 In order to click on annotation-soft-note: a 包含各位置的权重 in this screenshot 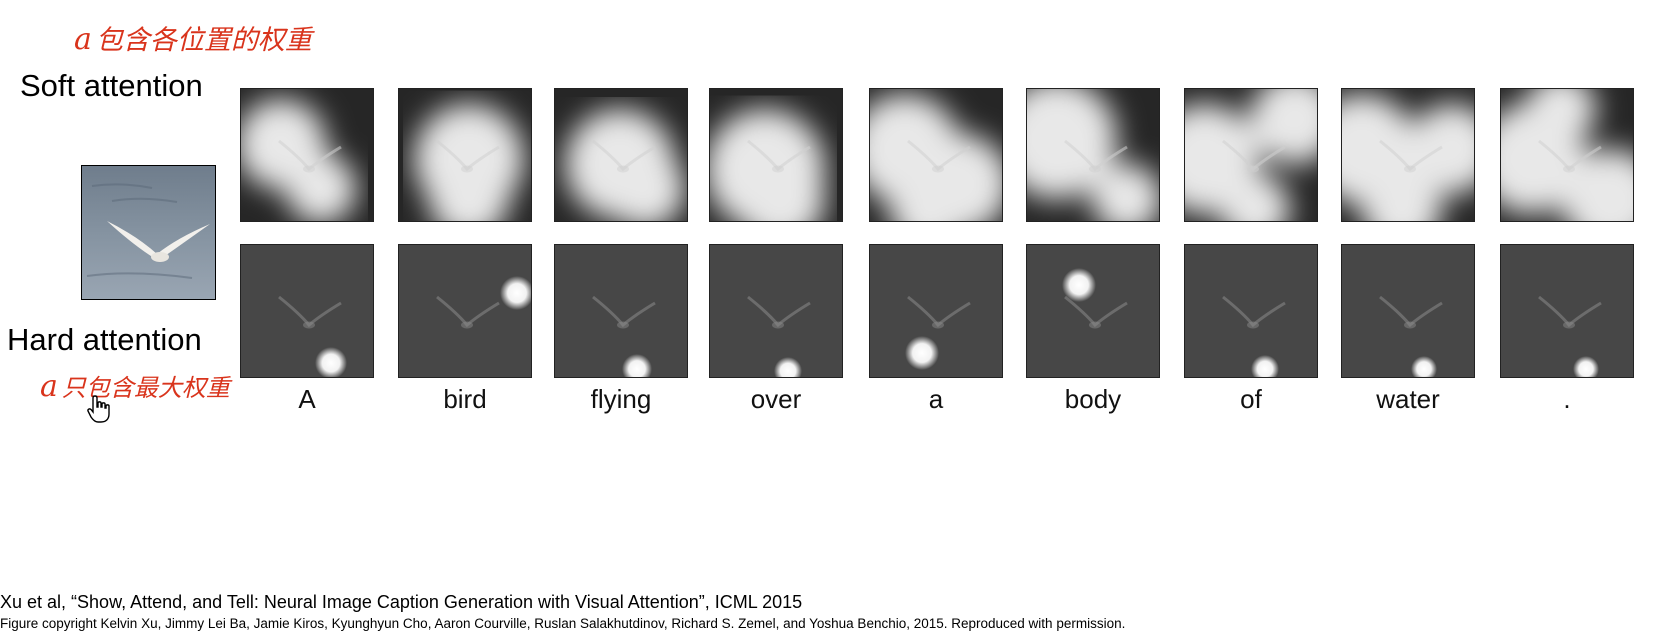, I will do `click(193, 37)`.